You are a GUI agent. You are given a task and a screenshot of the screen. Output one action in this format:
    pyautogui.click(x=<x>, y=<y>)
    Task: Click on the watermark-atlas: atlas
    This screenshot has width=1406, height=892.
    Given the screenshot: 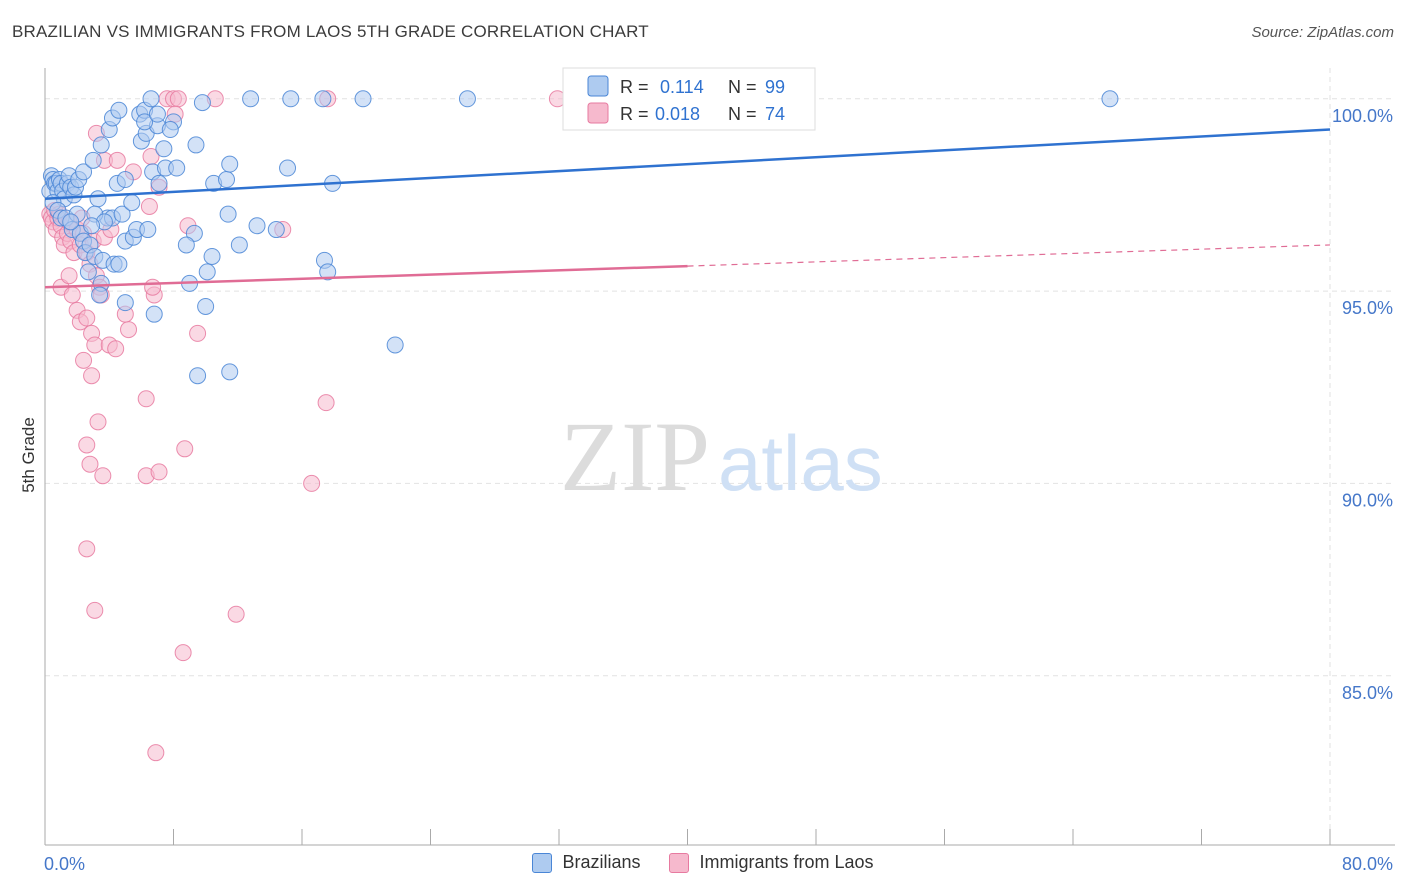 What is the action you would take?
    pyautogui.click(x=800, y=463)
    